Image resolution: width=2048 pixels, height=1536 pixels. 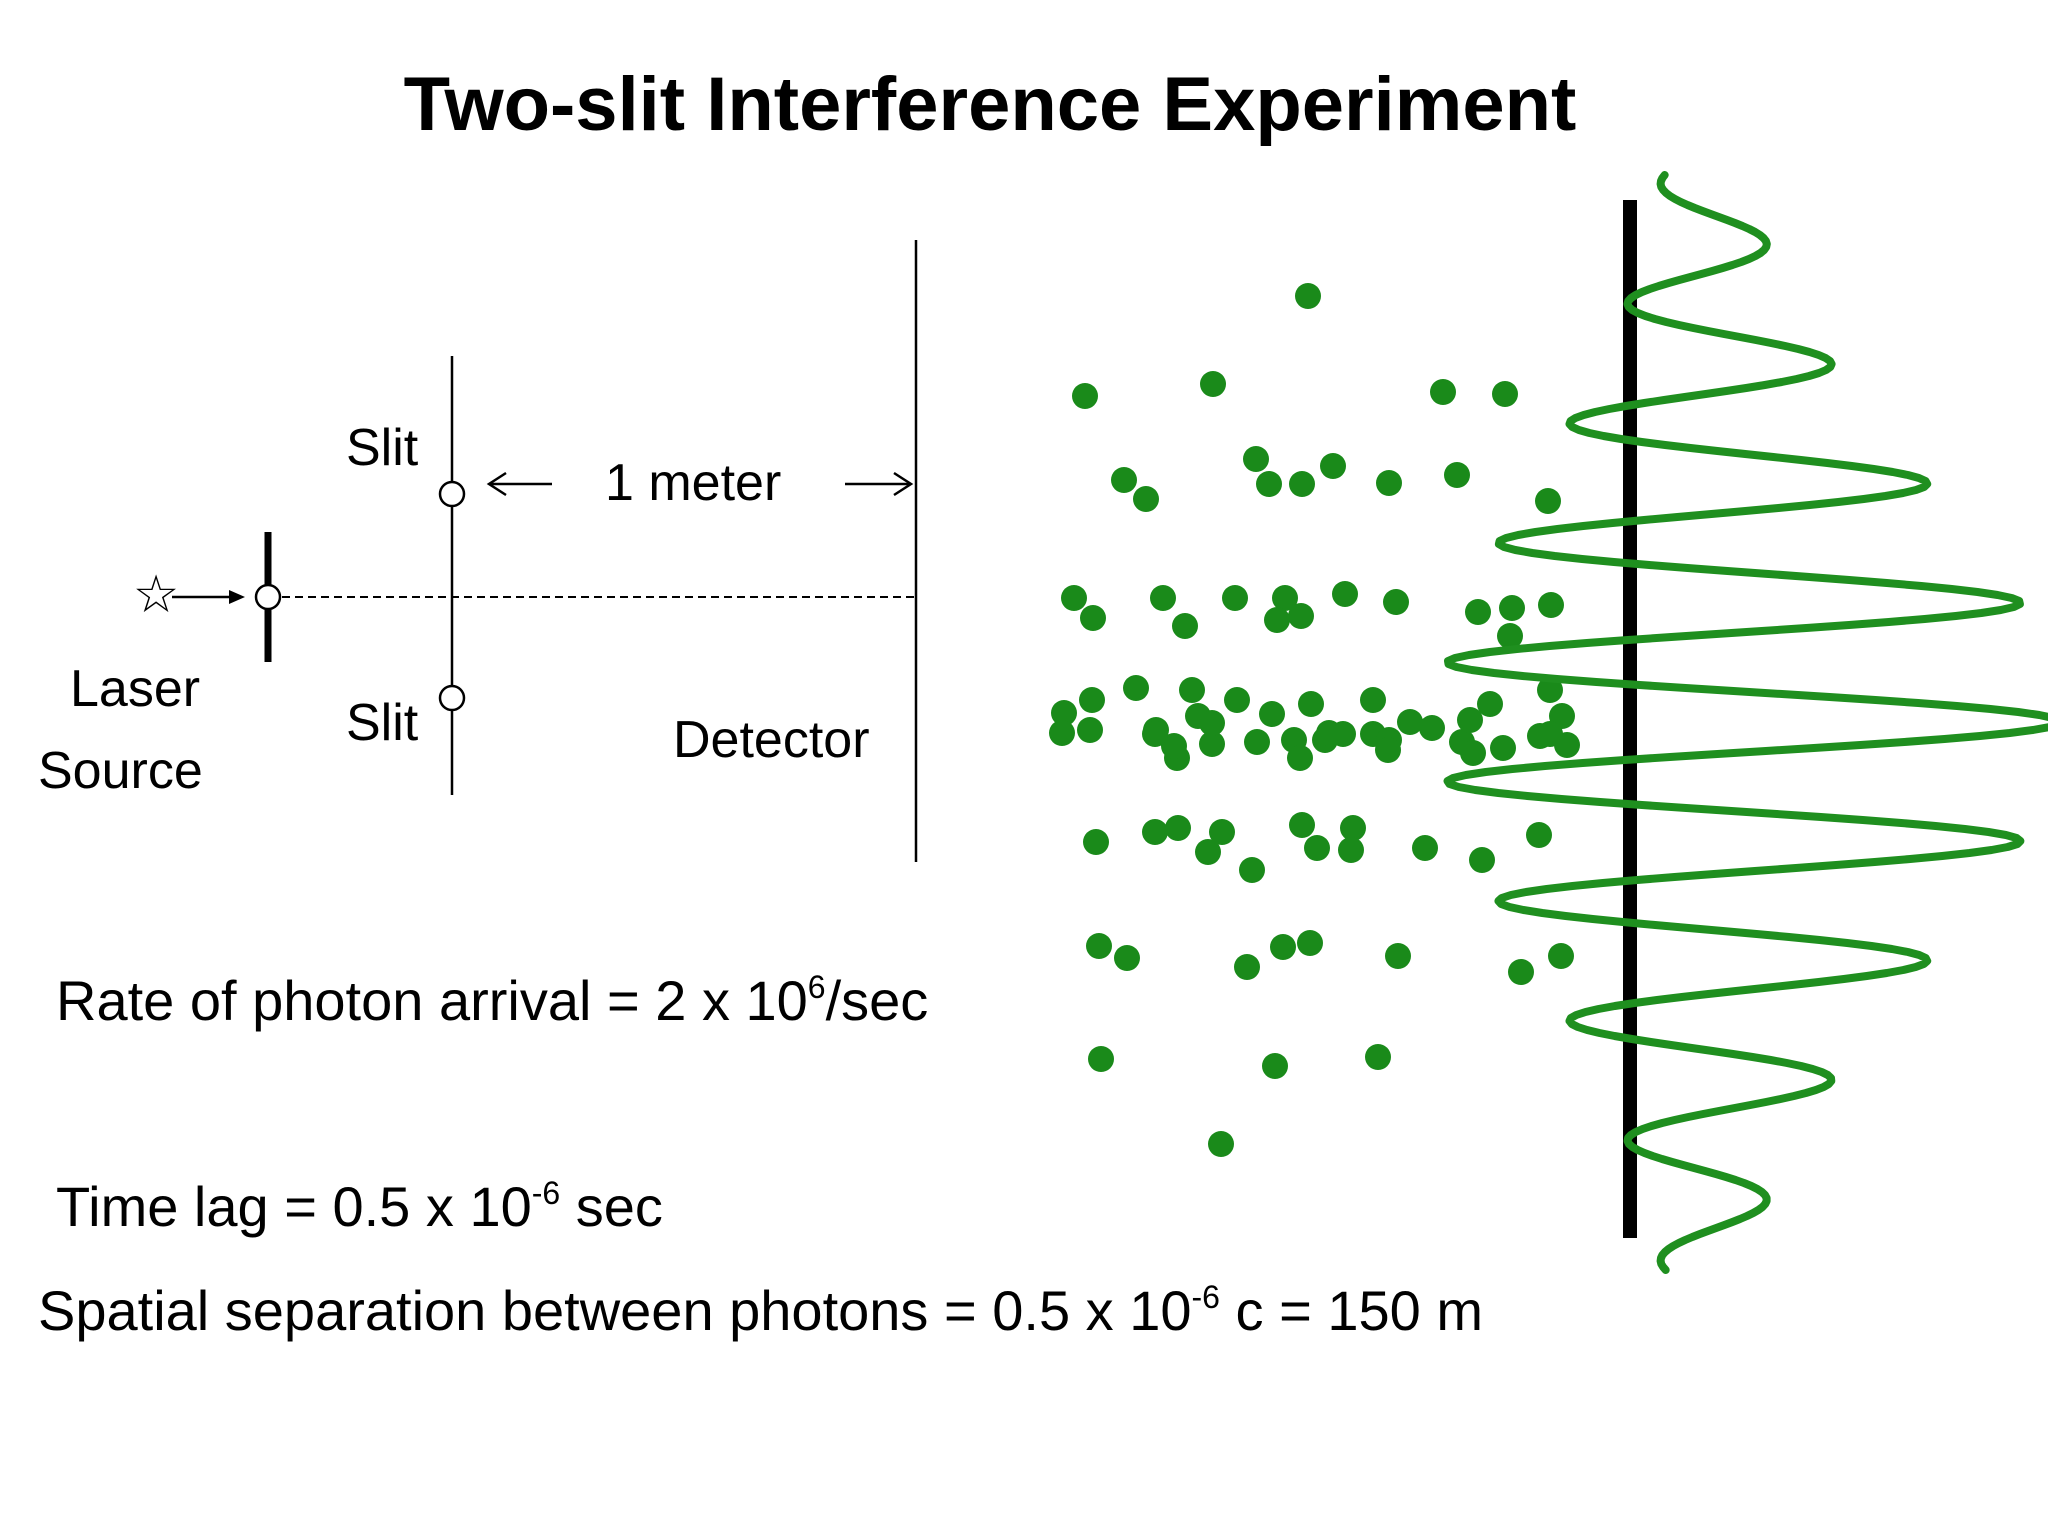 What do you see at coordinates (156, 595) in the screenshot?
I see `star-icon: ☆` at bounding box center [156, 595].